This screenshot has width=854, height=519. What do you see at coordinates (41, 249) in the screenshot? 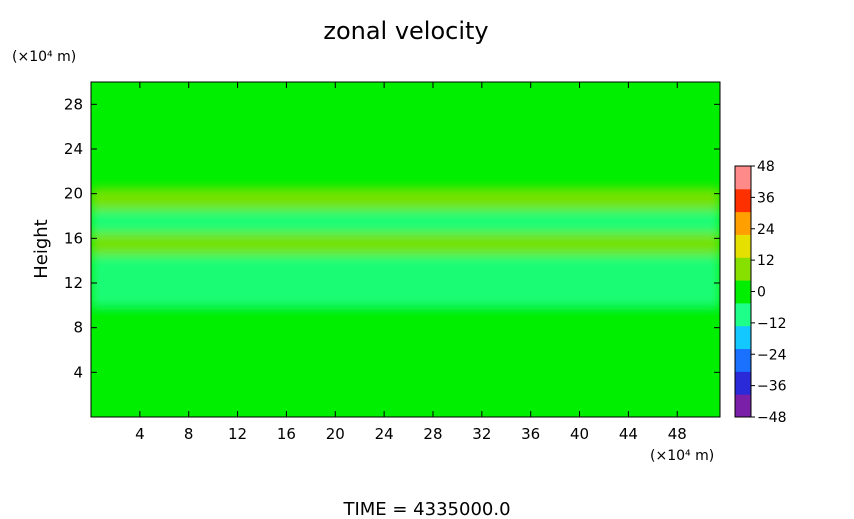
I see `y-axis-label: Height` at bounding box center [41, 249].